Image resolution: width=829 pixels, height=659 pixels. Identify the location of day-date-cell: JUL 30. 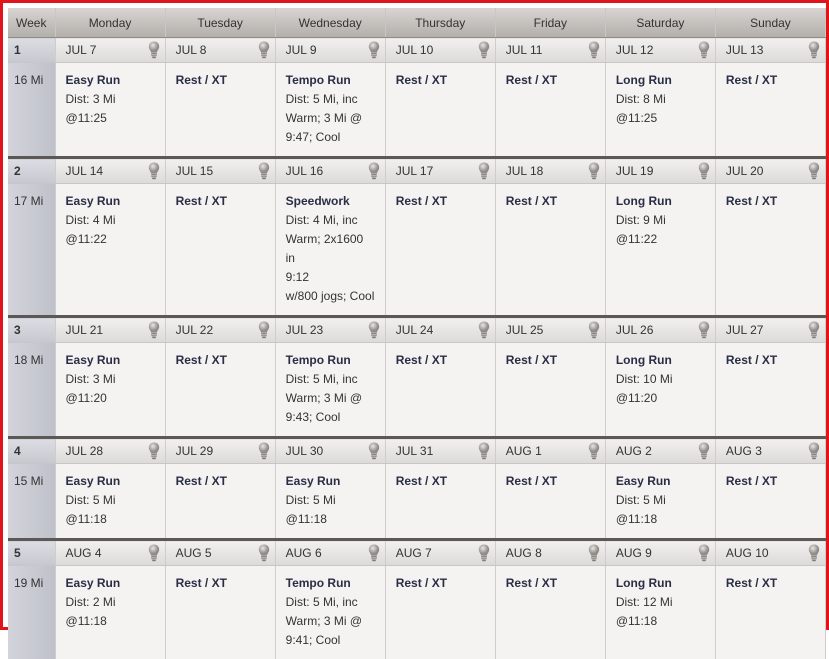
(330, 451).